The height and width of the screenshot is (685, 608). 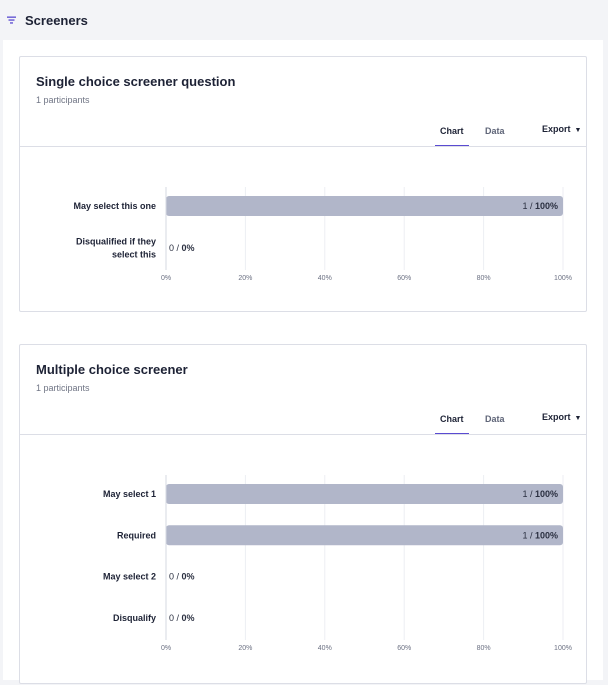 What do you see at coordinates (136, 81) in the screenshot?
I see `card-title: Single choice screener question` at bounding box center [136, 81].